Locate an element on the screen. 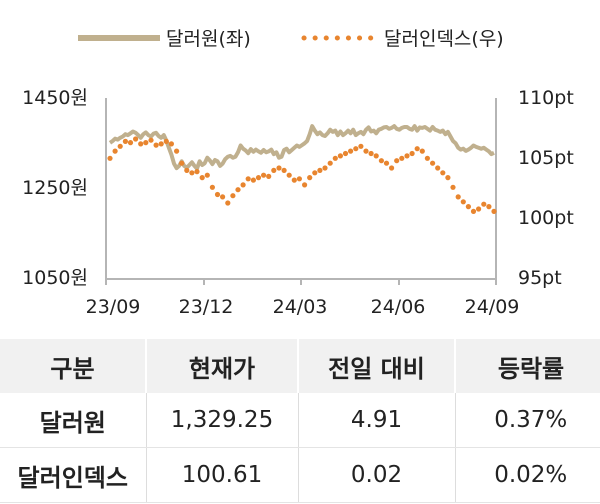  header-category: 구분 is located at coordinates (73, 366).